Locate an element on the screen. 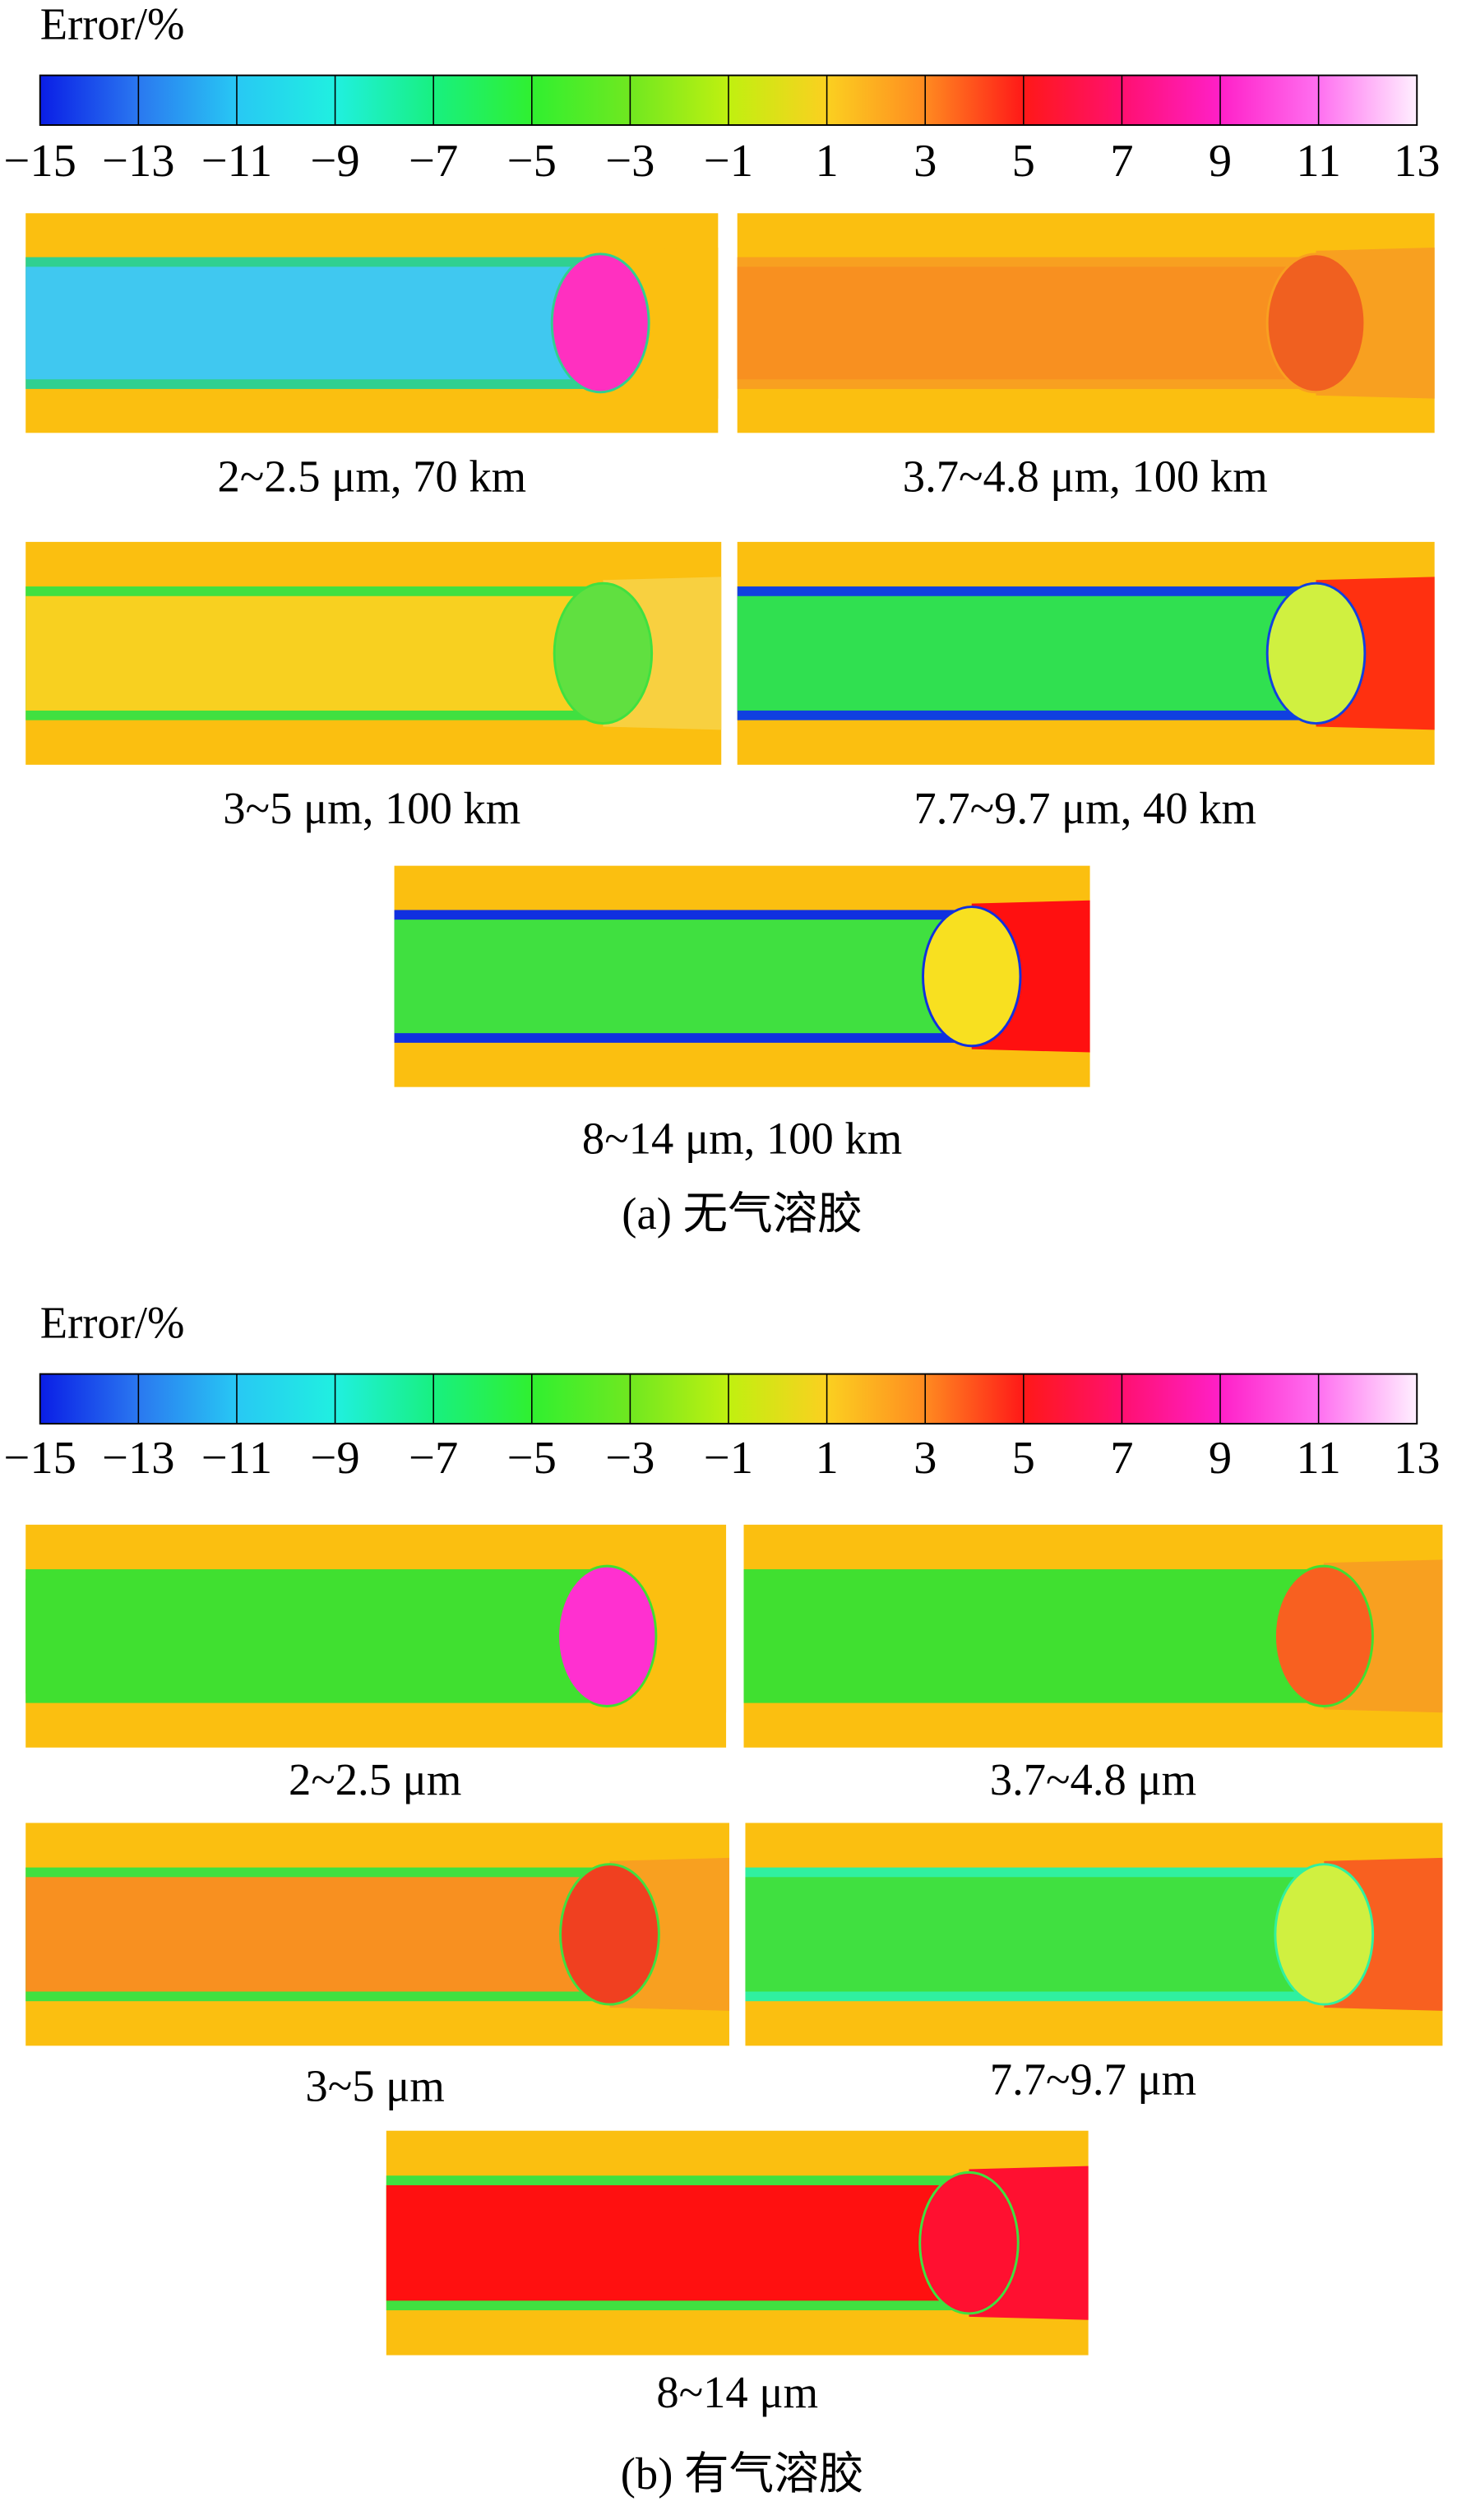 The width and height of the screenshot is (1457, 2520). panel-label: 8~14 μm, 100 km is located at coordinates (742, 1138).